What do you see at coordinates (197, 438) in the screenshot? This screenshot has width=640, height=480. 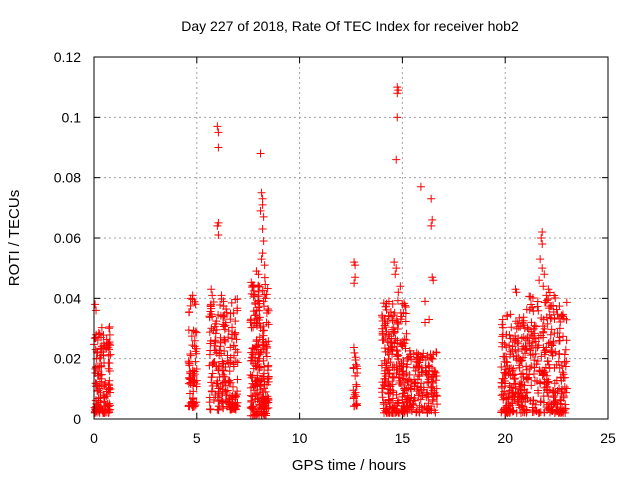 I see `x-tick-label: 5` at bounding box center [197, 438].